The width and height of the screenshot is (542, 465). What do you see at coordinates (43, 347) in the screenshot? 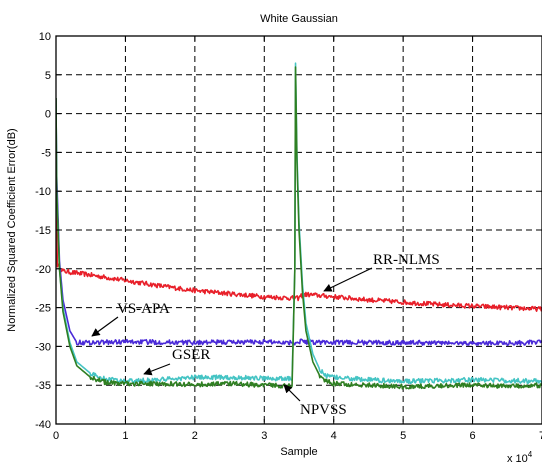
I see `y-tick-label: -30` at bounding box center [43, 347].